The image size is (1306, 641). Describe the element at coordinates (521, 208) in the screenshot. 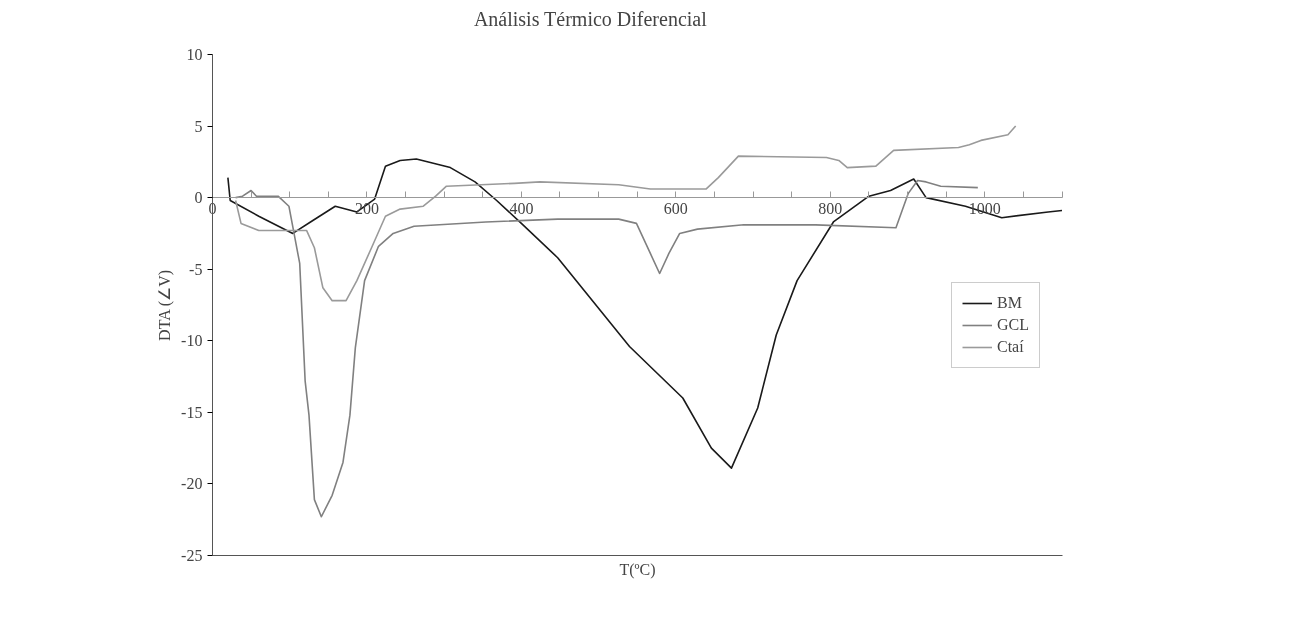

I see `x-tick-label: 400` at that location.